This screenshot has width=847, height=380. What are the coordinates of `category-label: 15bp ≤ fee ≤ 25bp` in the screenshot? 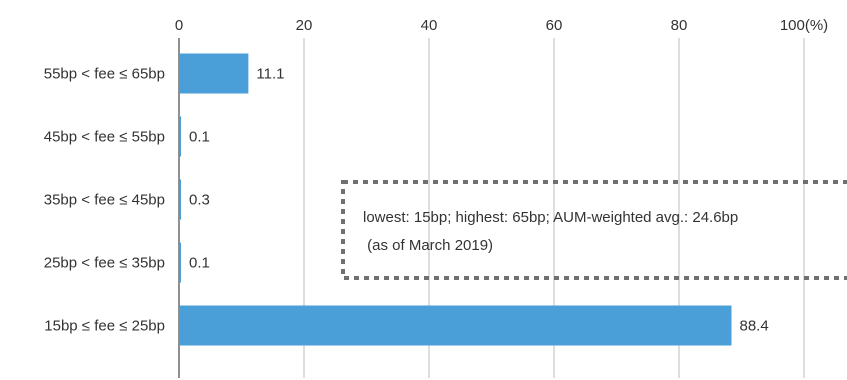 It's located at (104, 326).